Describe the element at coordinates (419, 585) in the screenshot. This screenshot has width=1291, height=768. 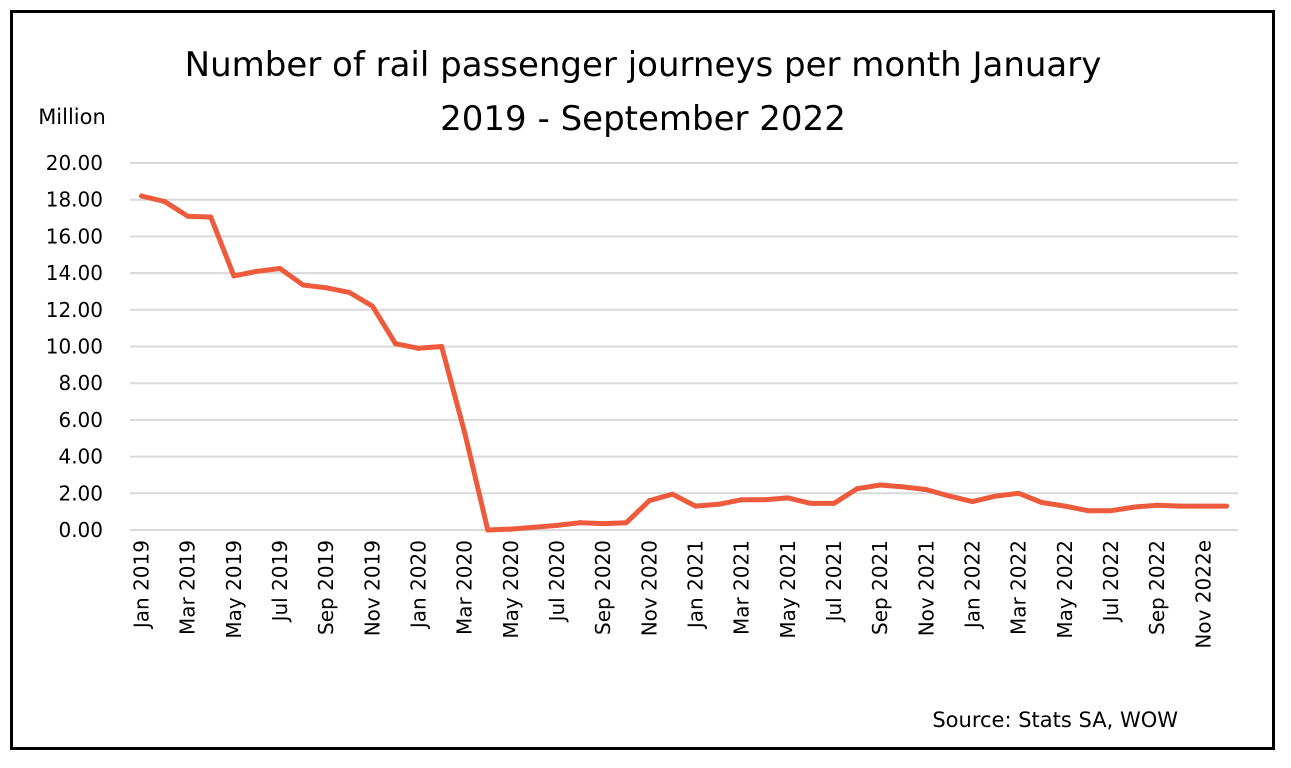
I see `x-tick-label: Jan 2020` at that location.